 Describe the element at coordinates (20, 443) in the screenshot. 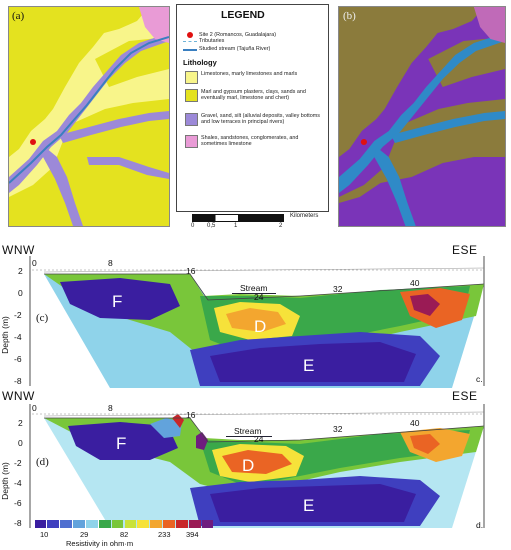

I see `y-tick-d: 0` at that location.